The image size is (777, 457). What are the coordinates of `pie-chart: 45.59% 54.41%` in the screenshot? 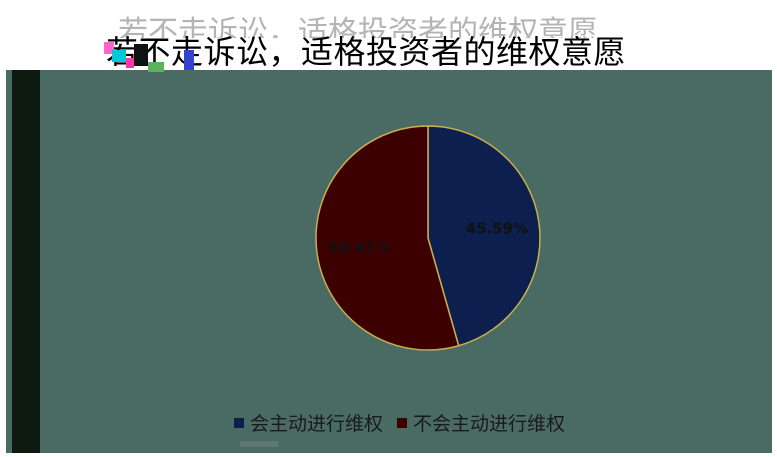 It's located at (428, 238).